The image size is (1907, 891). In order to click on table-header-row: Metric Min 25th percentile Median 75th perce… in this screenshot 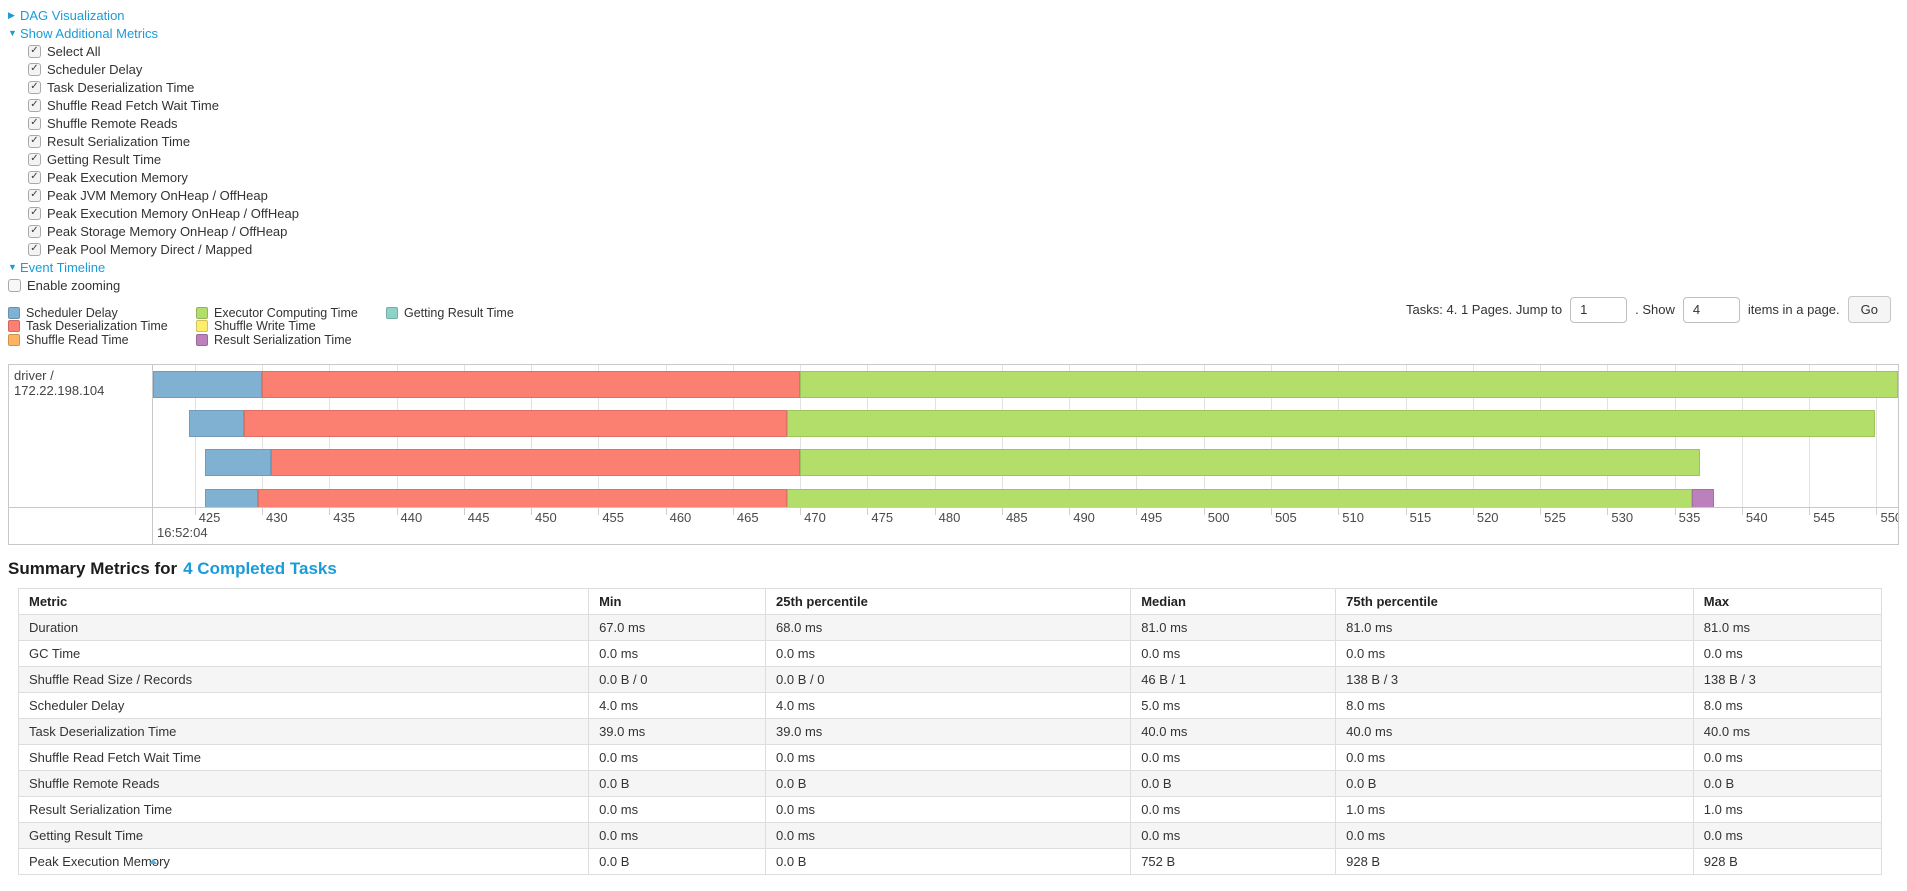, I will do `click(950, 601)`.